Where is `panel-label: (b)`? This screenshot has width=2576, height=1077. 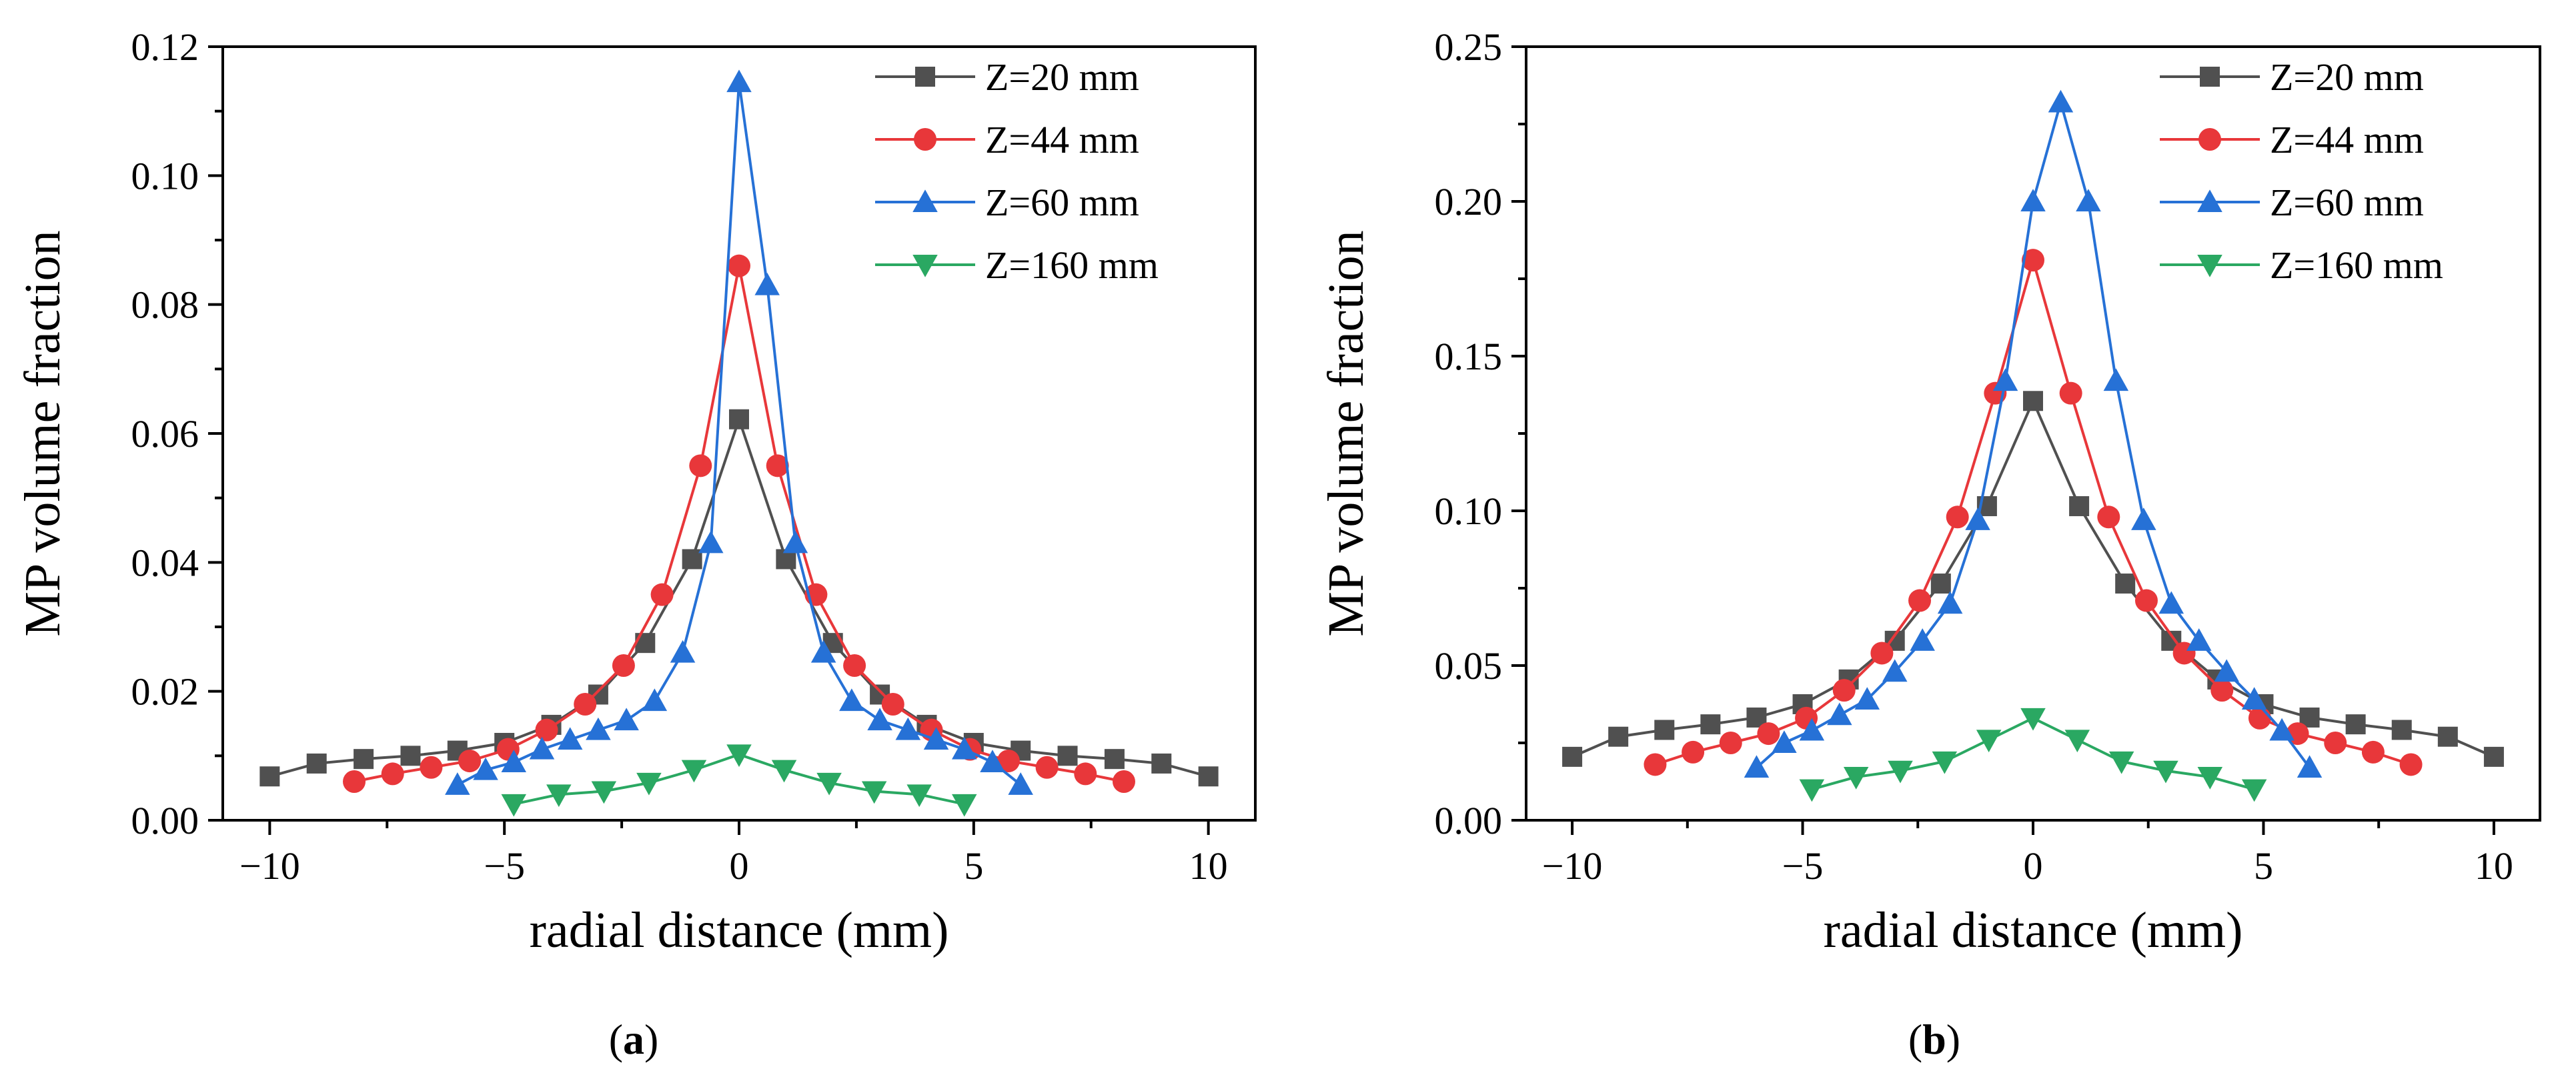 panel-label: (b) is located at coordinates (1934, 1039).